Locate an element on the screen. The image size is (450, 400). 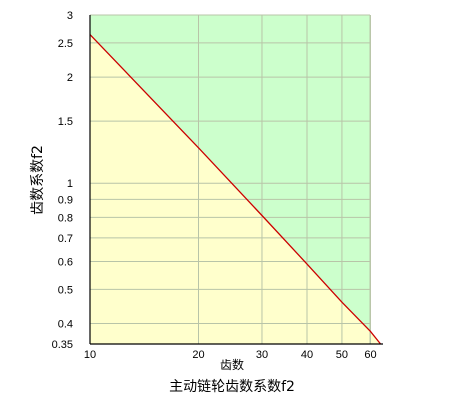
y-tick-label: 0.7 is located at coordinates (65, 239).